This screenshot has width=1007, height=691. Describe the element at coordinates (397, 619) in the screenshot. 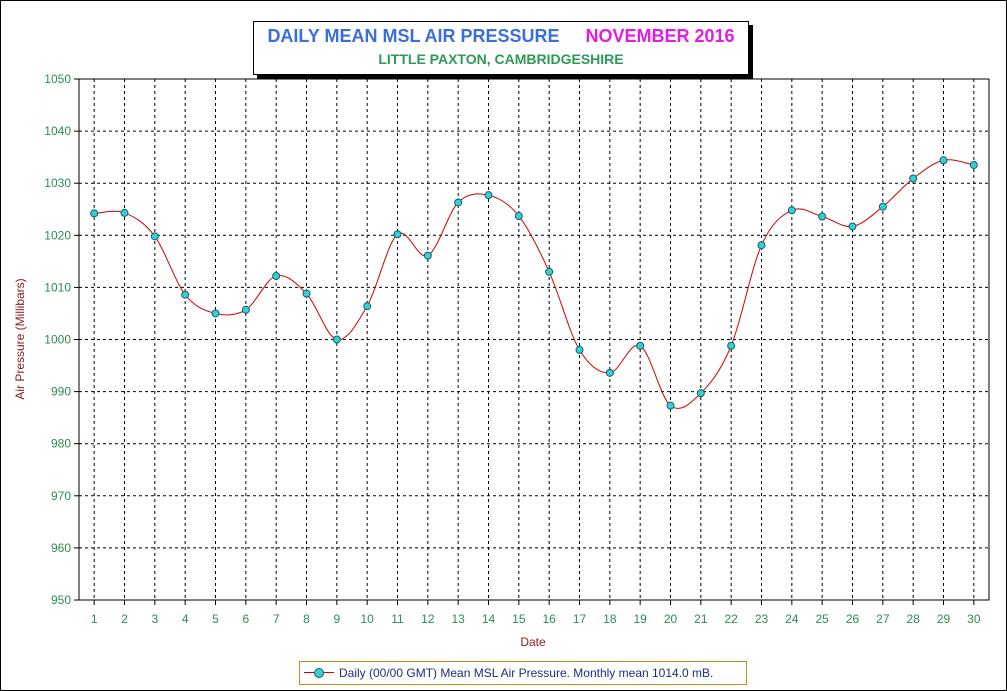

I see `x-tick-label: 11` at that location.